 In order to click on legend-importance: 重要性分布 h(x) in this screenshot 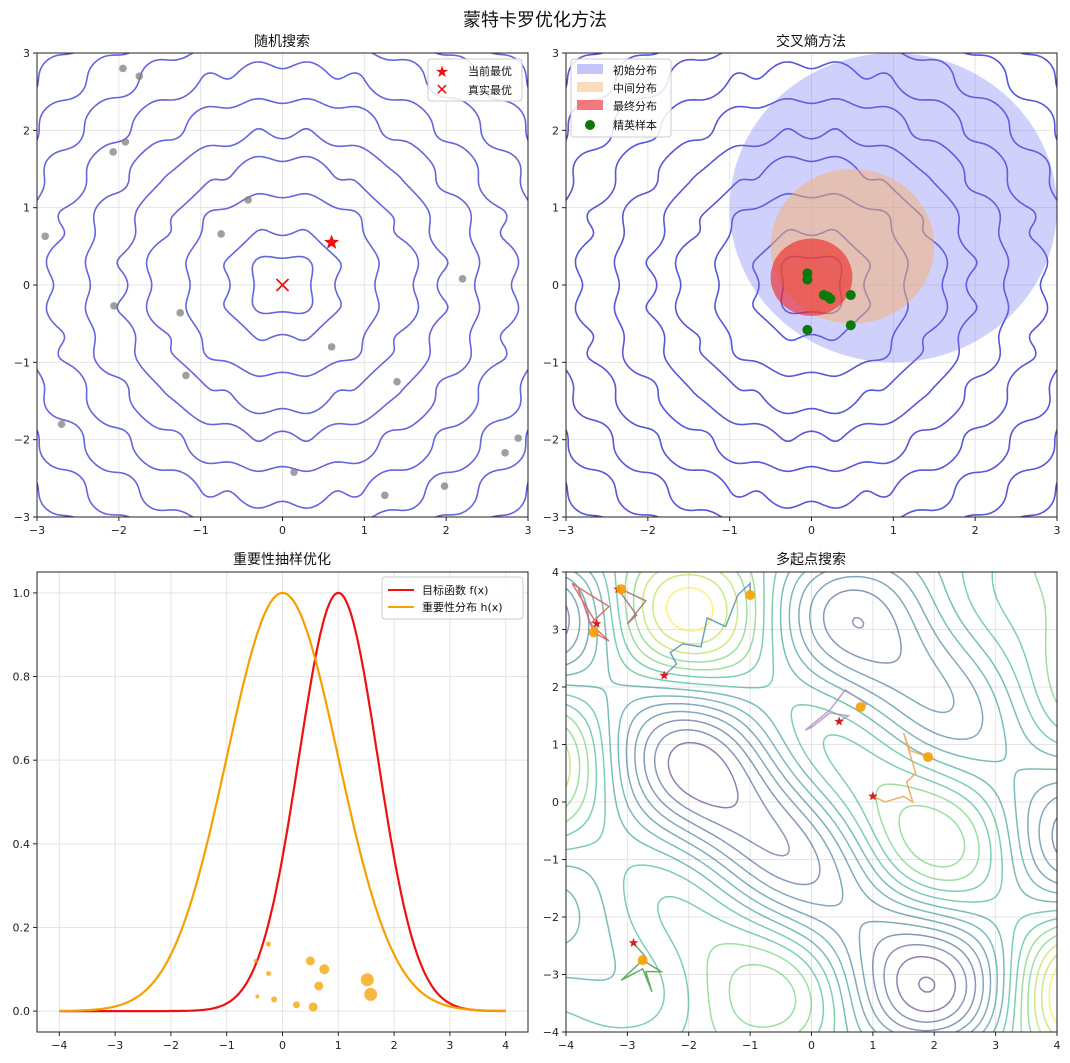, I will do `click(462, 607)`.